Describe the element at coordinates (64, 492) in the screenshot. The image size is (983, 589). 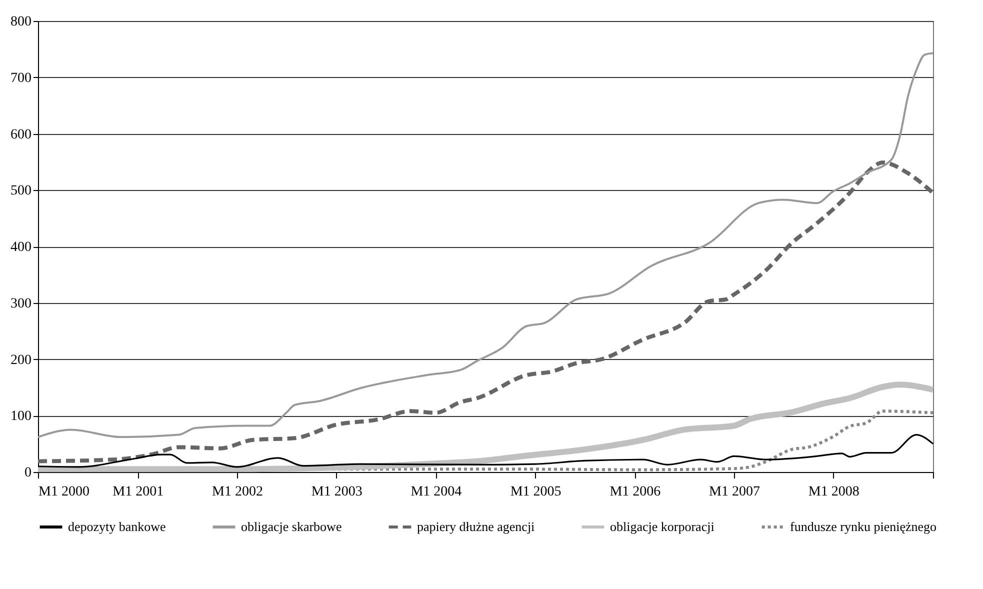
I see `x-tick-label: M1 2000` at that location.